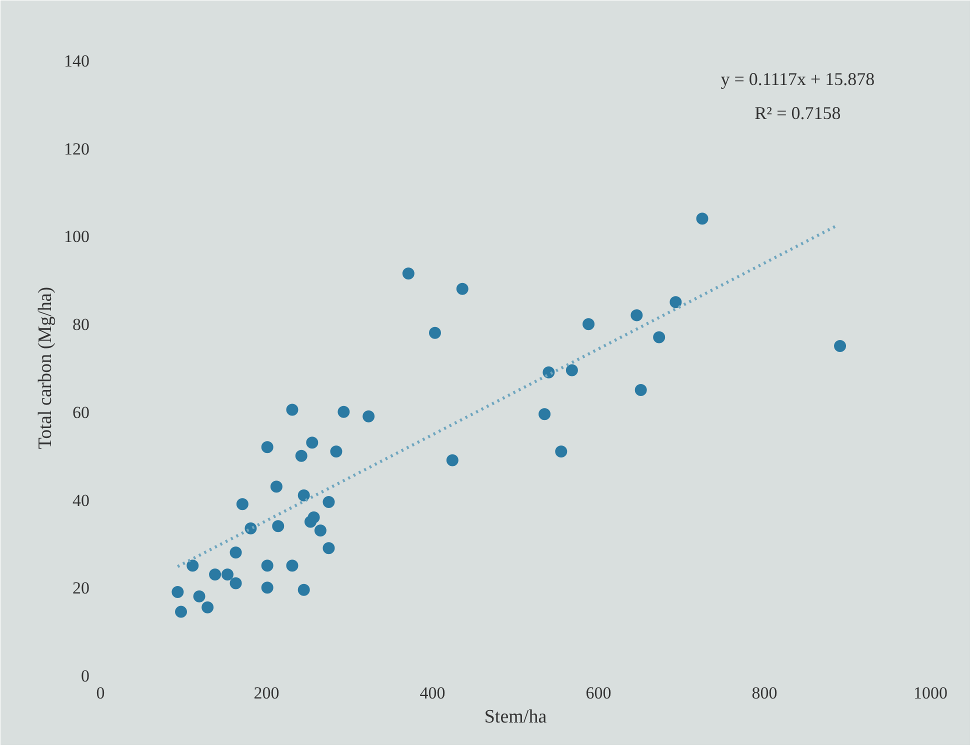 The height and width of the screenshot is (753, 980). What do you see at coordinates (81, 324) in the screenshot?
I see `y-tick-label: 80` at bounding box center [81, 324].